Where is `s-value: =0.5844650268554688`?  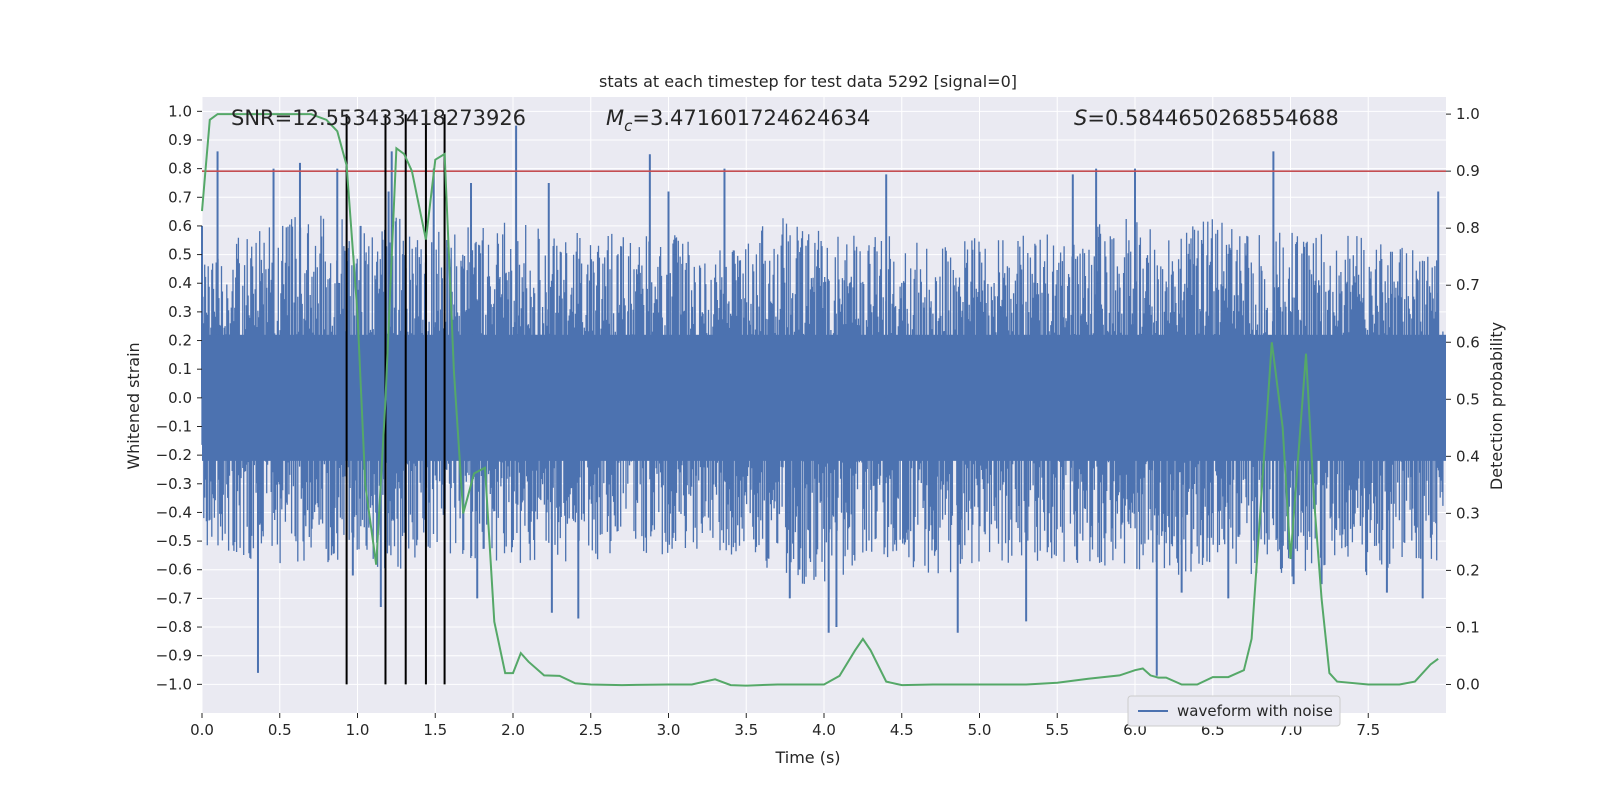 s-value: =0.5844650268554688 is located at coordinates (1212, 118).